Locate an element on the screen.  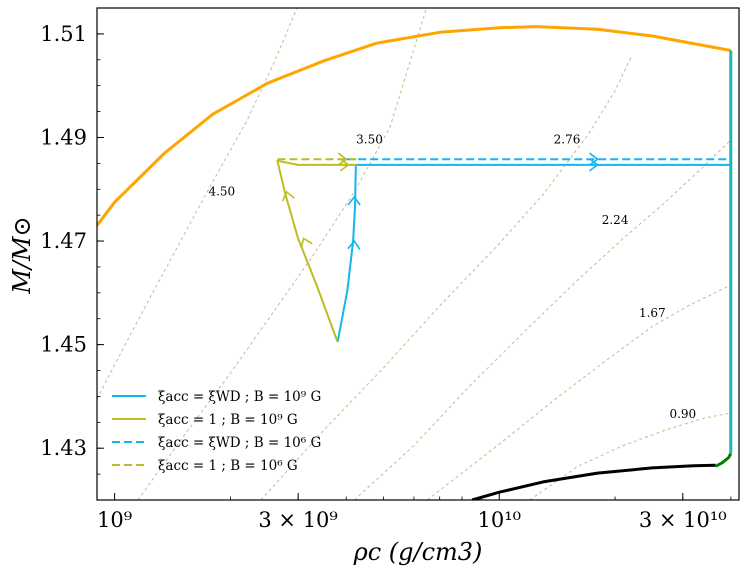
contour-label-2-24: 2.24 is located at coordinates (615, 220).